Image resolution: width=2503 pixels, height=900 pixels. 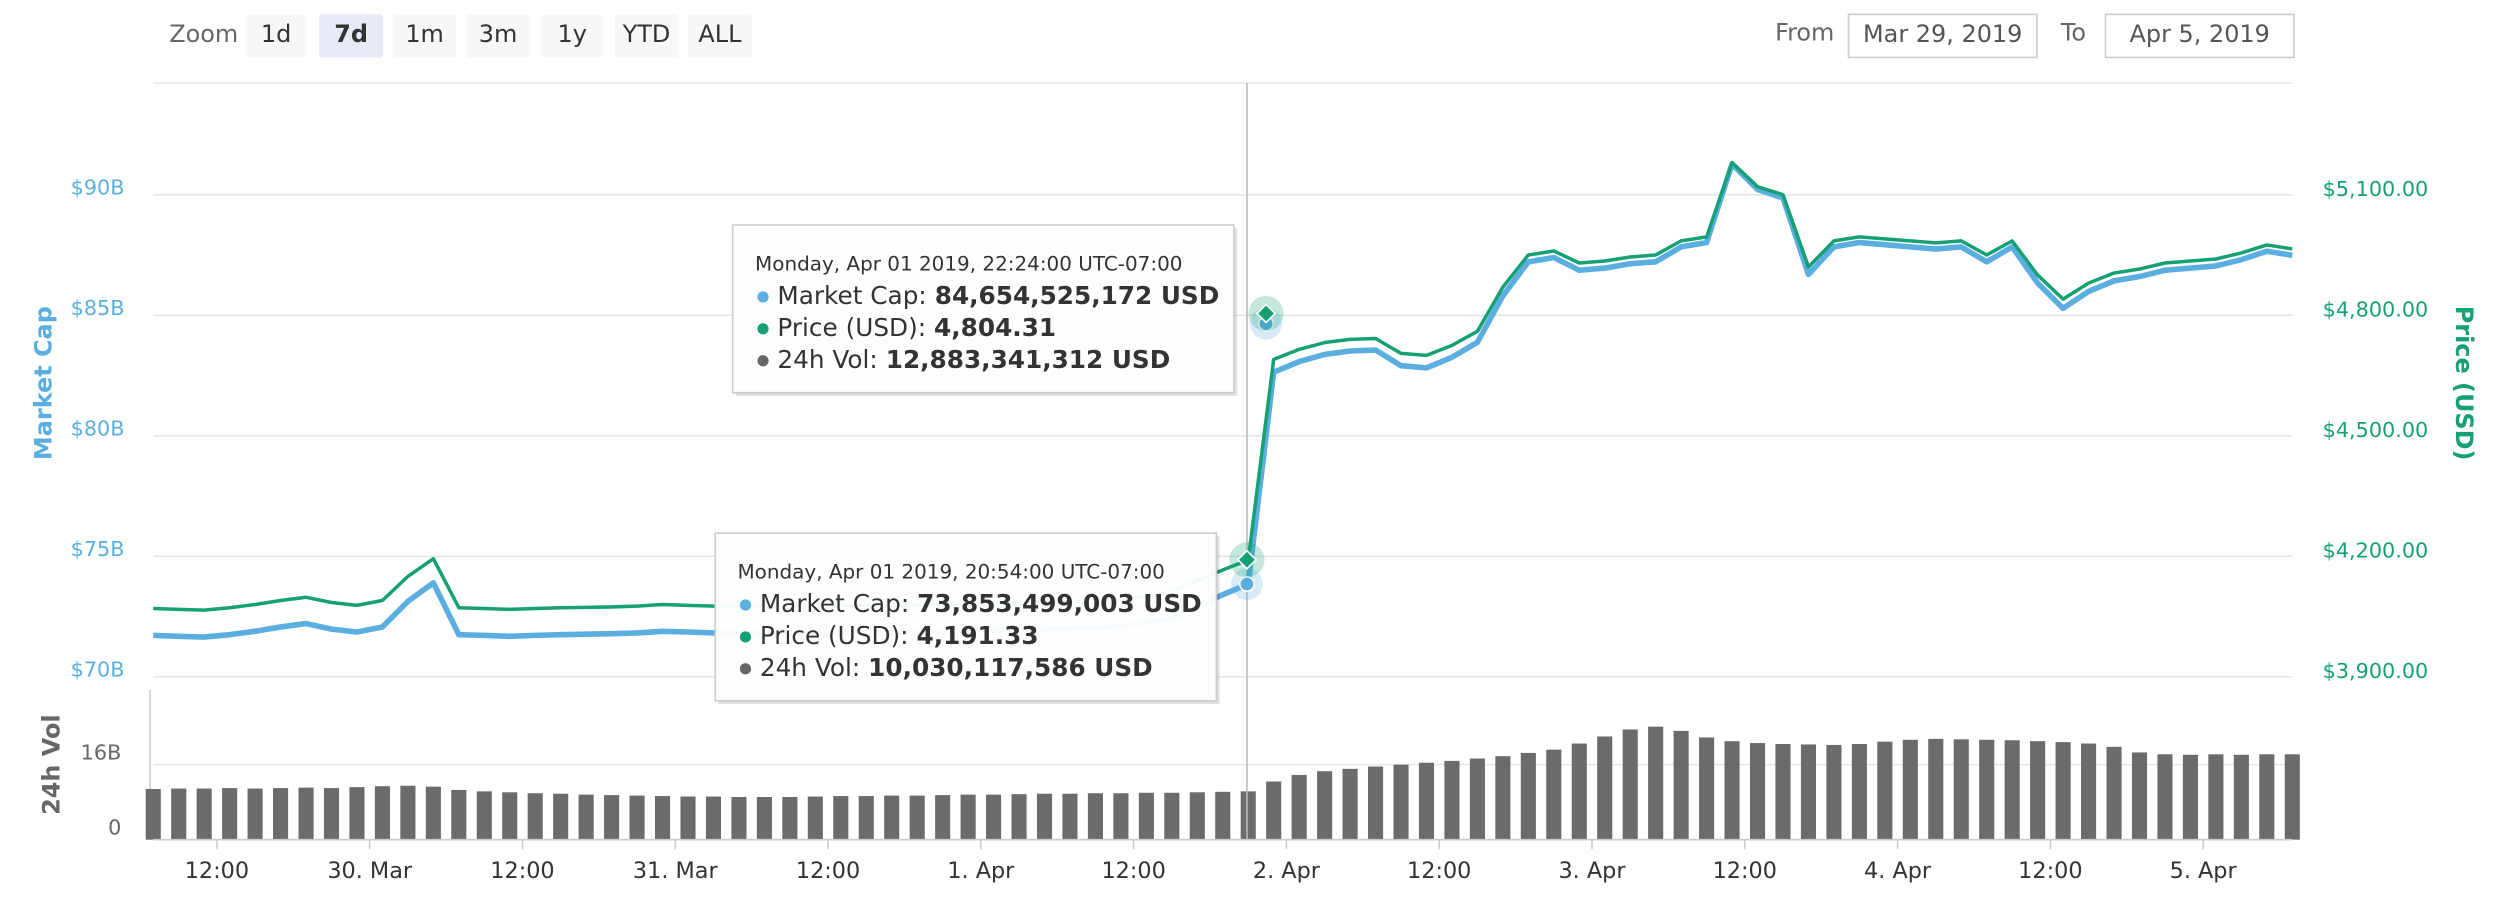 What do you see at coordinates (52, 764) in the screenshot?
I see `y-axis-title: 24h Vol` at bounding box center [52, 764].